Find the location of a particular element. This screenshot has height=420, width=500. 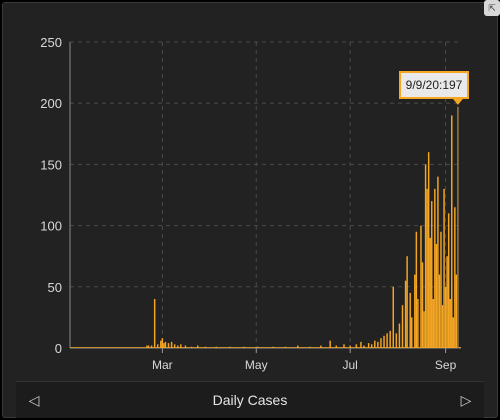

y-tick-label: 0 is located at coordinates (58, 348).